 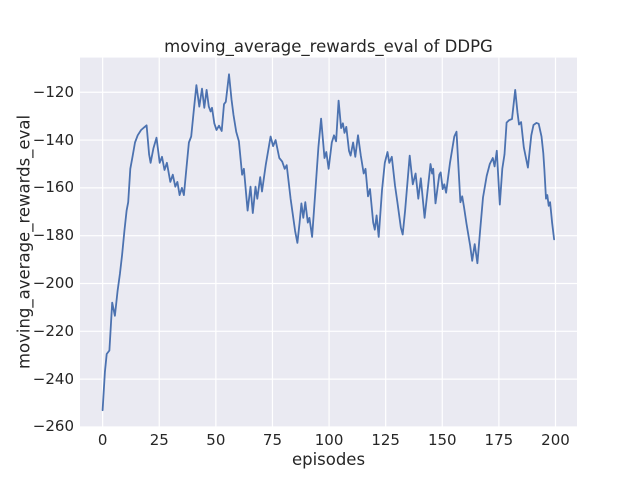 I want to click on x-tick-label: 150, so click(x=442, y=440).